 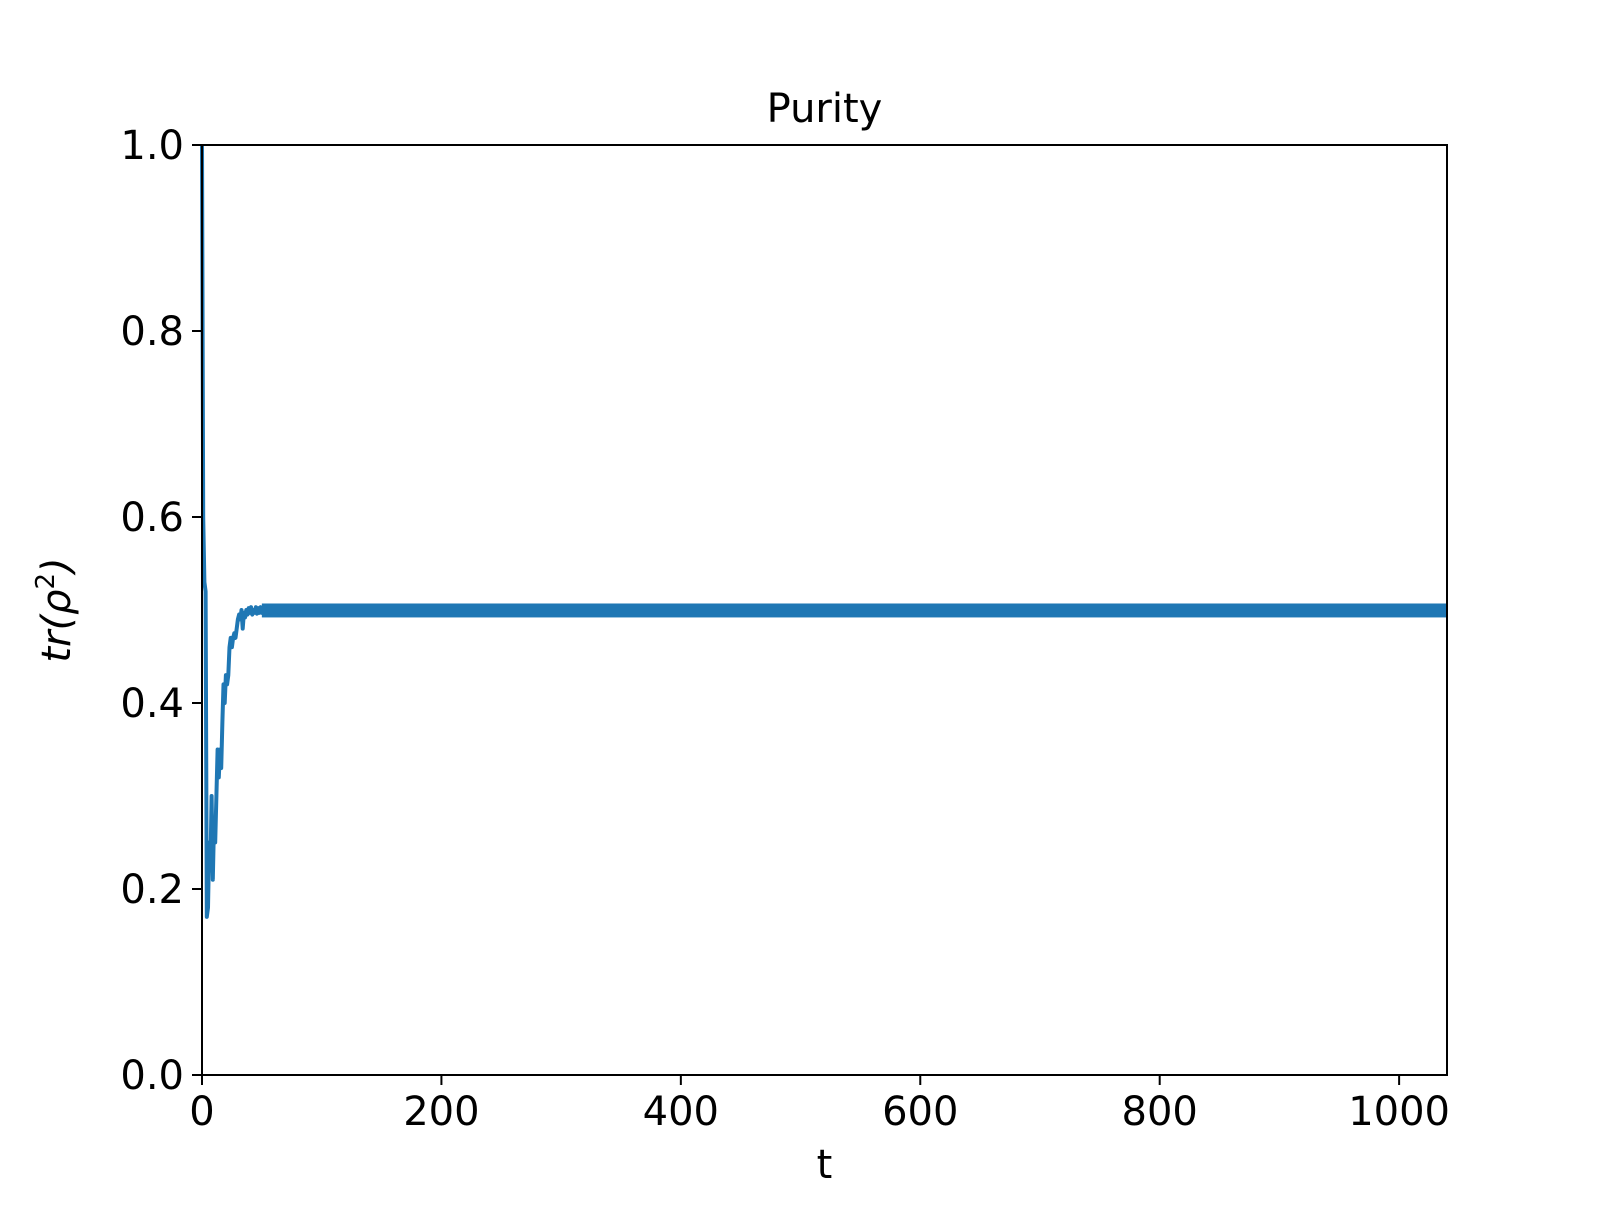 I want to click on x-axis-label: t, so click(x=825, y=1165).